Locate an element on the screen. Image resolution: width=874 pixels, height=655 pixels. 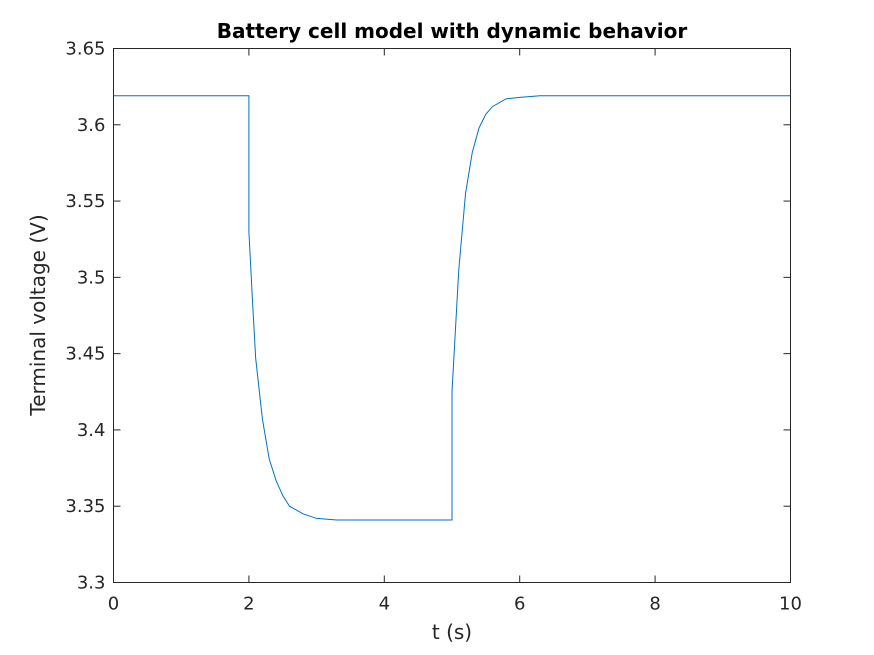
y-tick-label: 3.3 is located at coordinates (91, 583).